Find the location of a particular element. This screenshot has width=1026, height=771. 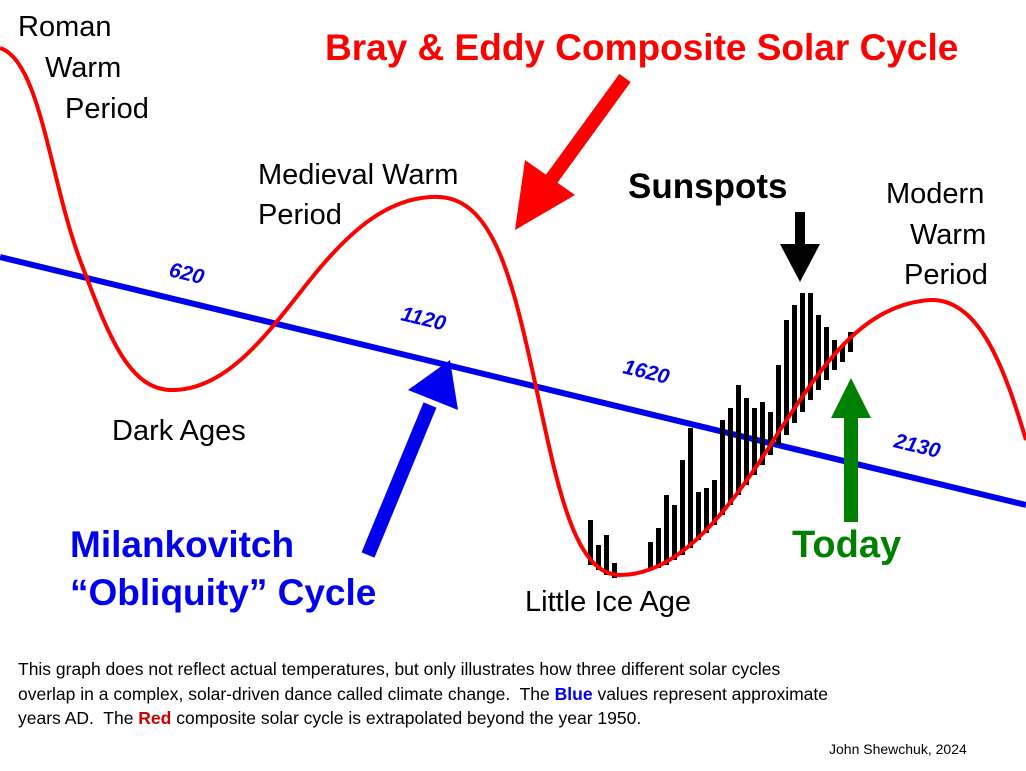

label: Dark Ages is located at coordinates (179, 431).